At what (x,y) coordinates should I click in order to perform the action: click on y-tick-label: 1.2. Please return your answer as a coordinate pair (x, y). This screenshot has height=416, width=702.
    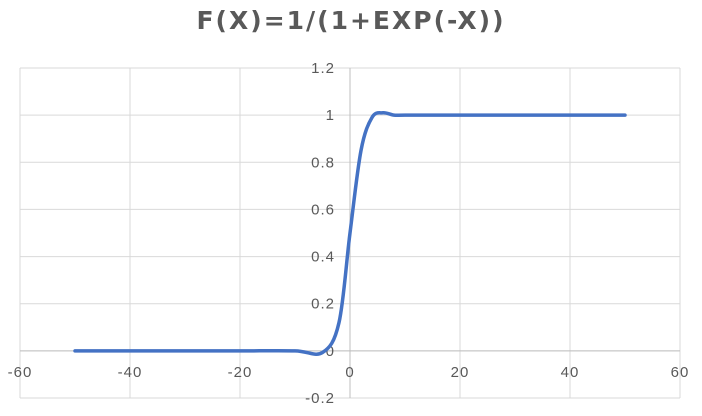
    Looking at the image, I should click on (323, 68).